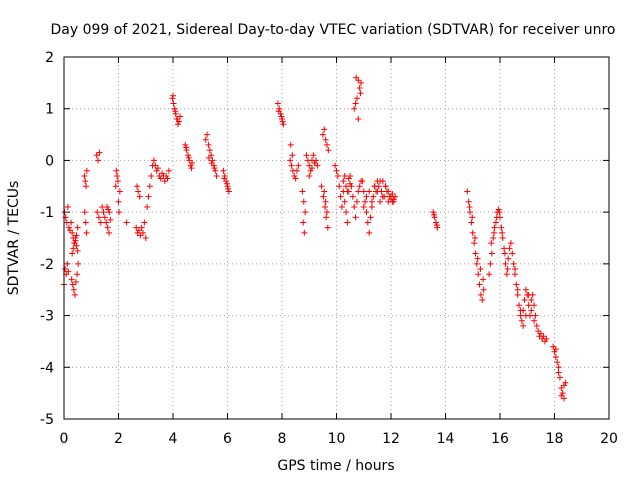 This screenshot has width=640, height=484. I want to click on x-tick-label: 2, so click(118, 439).